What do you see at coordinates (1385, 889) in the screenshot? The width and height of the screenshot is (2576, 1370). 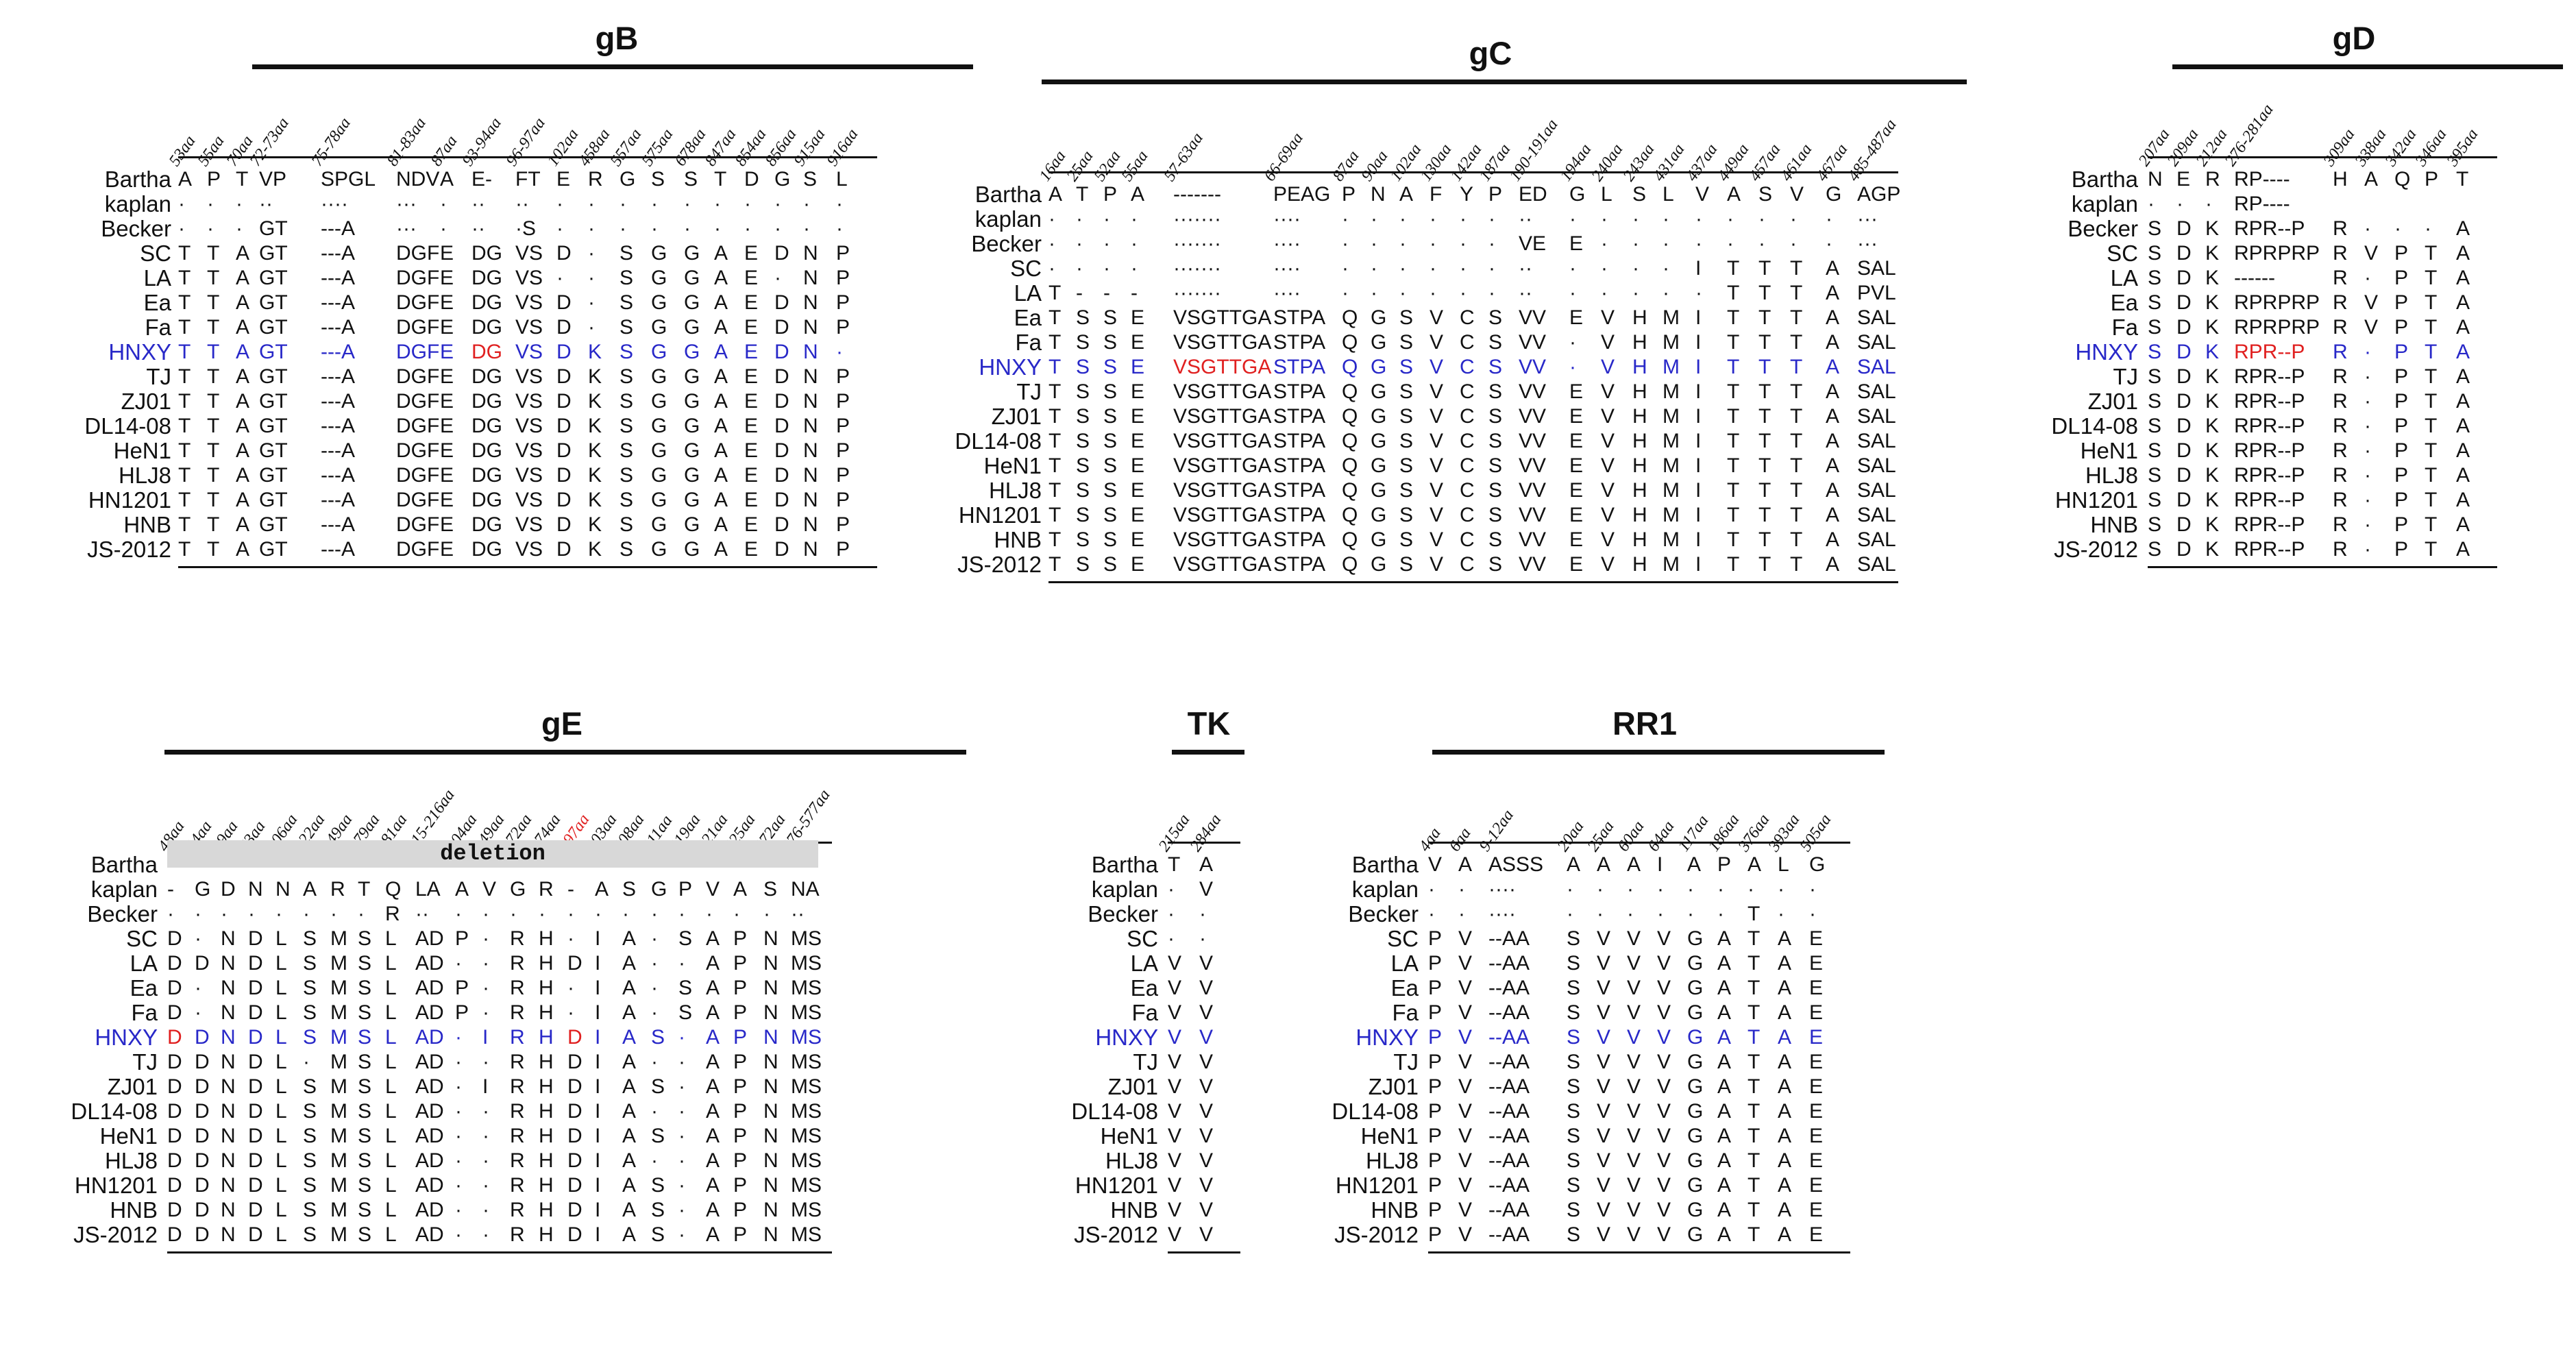 I see `strain-name: kaplan` at bounding box center [1385, 889].